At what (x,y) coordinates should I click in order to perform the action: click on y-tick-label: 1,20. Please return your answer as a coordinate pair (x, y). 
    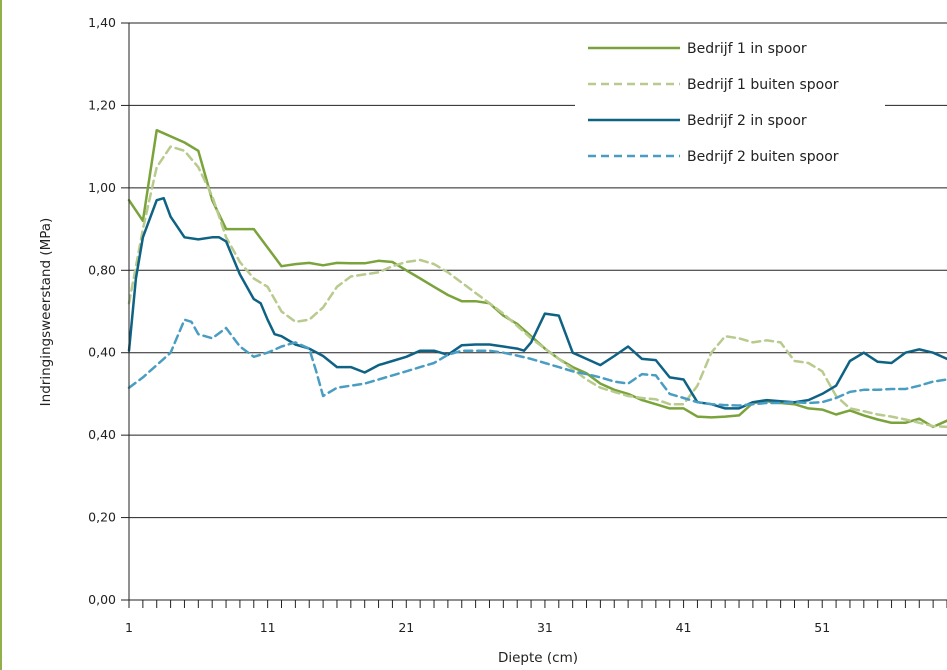
    Looking at the image, I should click on (102, 104).